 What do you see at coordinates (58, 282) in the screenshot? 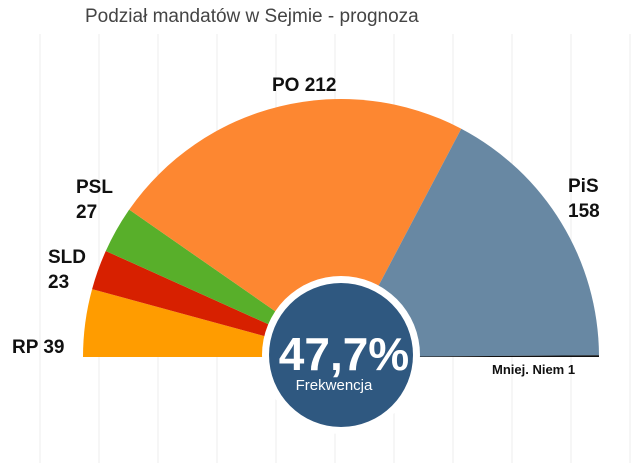
I see `label-line: 23` at bounding box center [58, 282].